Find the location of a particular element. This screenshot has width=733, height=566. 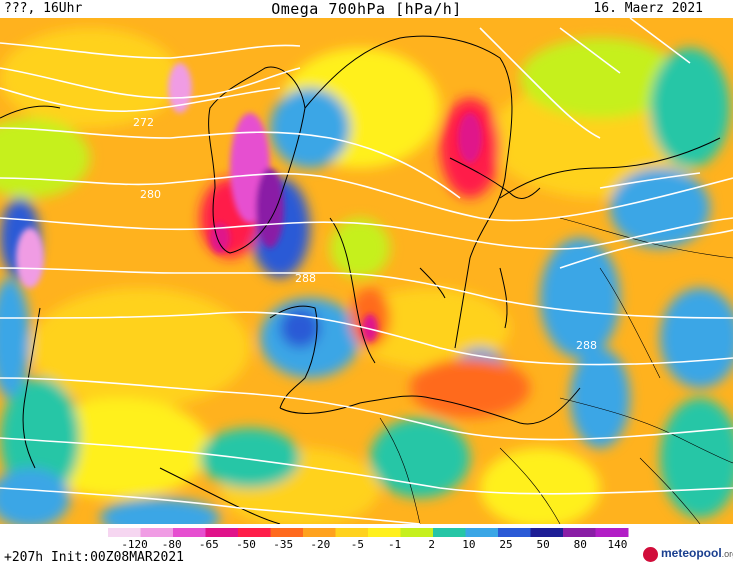

contour-label-288-west: 288 is located at coordinates (305, 278).